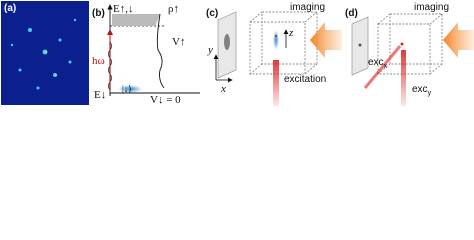  What do you see at coordinates (98, 61) in the screenshot?
I see `photon-label: hω` at bounding box center [98, 61].